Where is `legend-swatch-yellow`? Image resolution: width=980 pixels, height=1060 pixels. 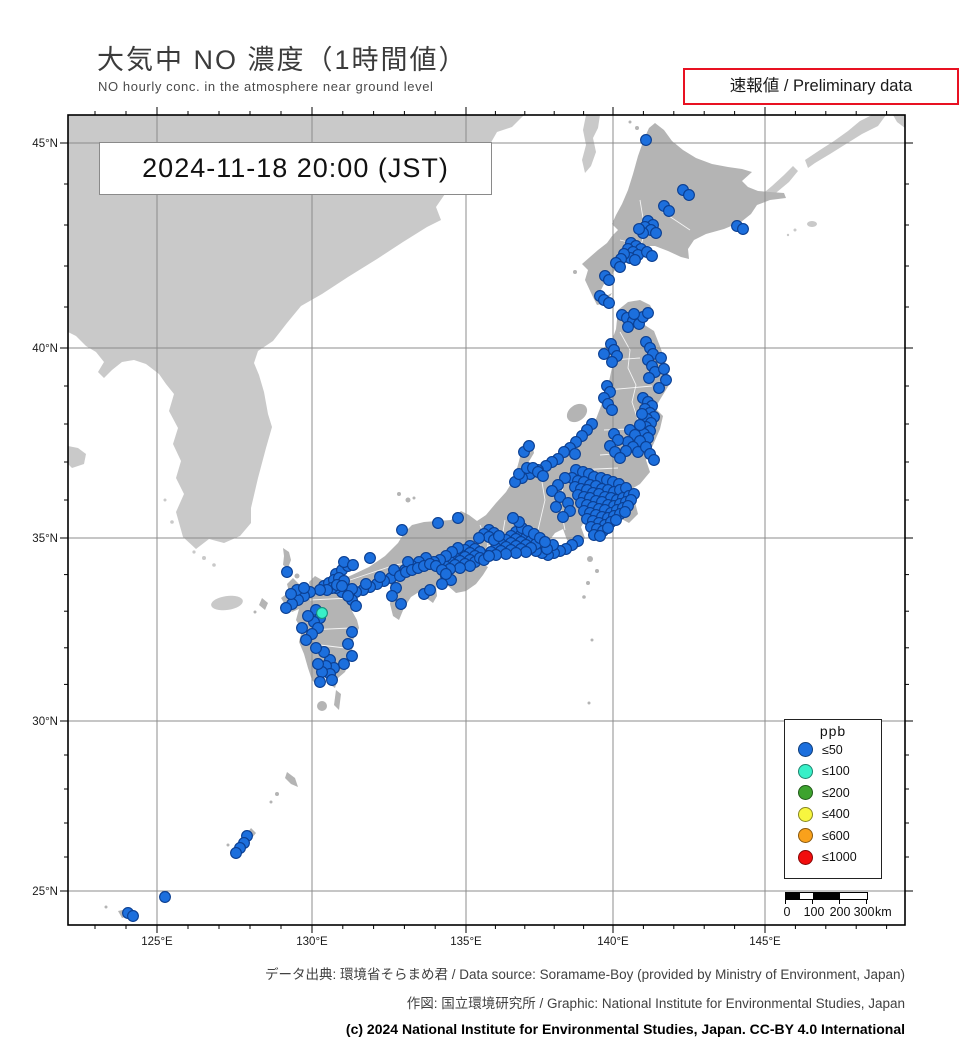
legend-swatch-yellow is located at coordinates (805, 814).